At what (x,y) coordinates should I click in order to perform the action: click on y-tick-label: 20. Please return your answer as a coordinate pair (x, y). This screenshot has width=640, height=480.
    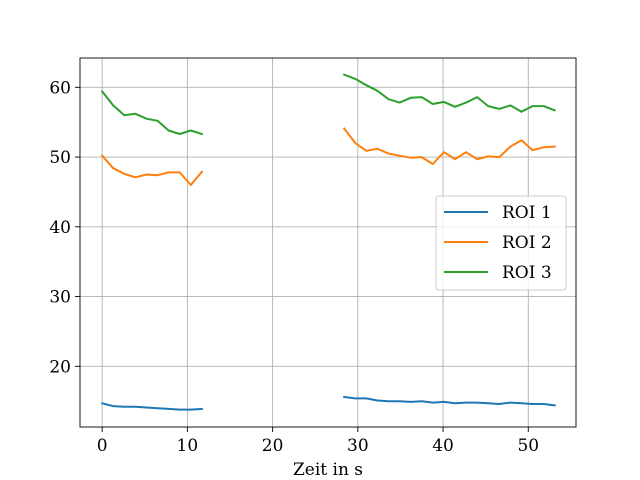
    Looking at the image, I should click on (60, 367).